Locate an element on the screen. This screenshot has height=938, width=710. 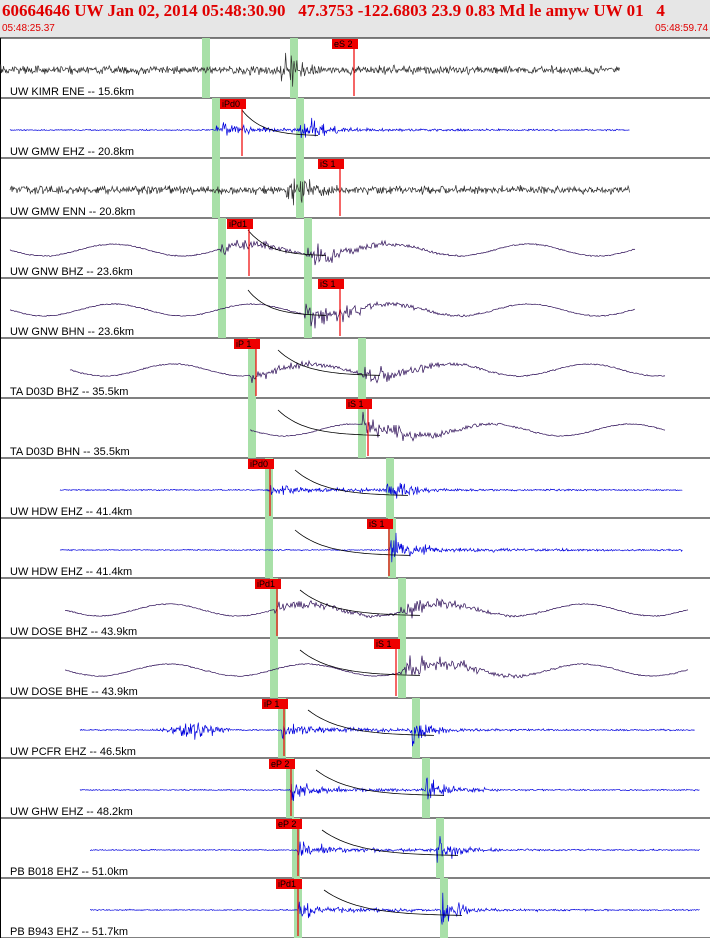
trace-label: UW GNW BHZ -- 23.6km is located at coordinates (71, 272).